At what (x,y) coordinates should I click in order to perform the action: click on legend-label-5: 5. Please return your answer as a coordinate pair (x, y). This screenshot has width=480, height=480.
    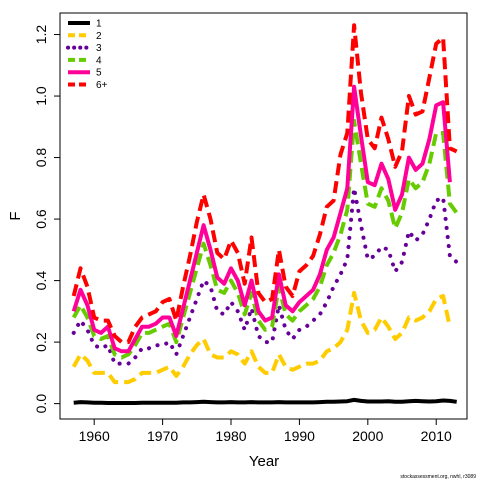
    Looking at the image, I should click on (99, 73).